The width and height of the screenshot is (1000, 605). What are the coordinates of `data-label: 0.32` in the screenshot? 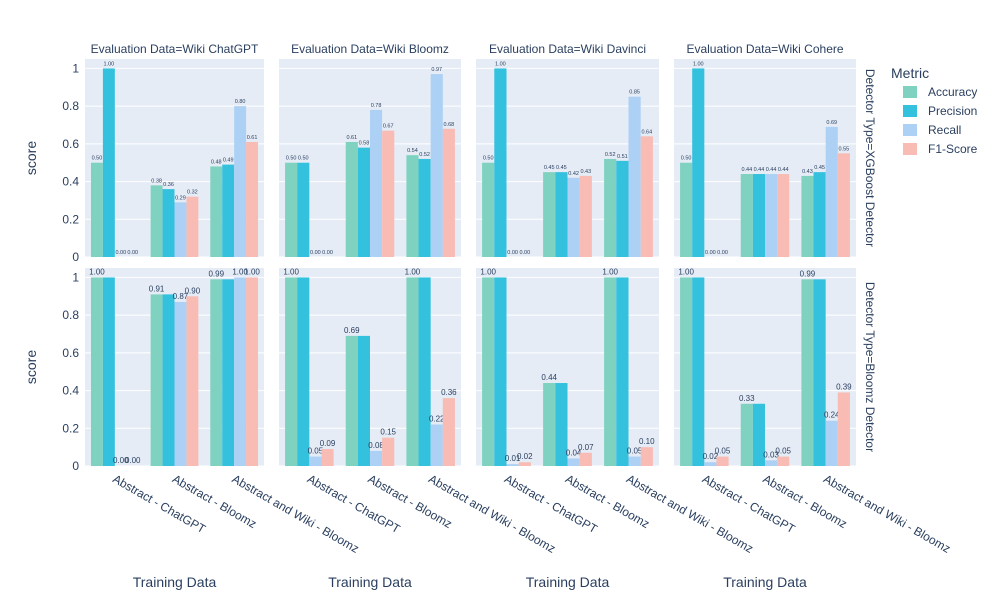 It's located at (192, 193).